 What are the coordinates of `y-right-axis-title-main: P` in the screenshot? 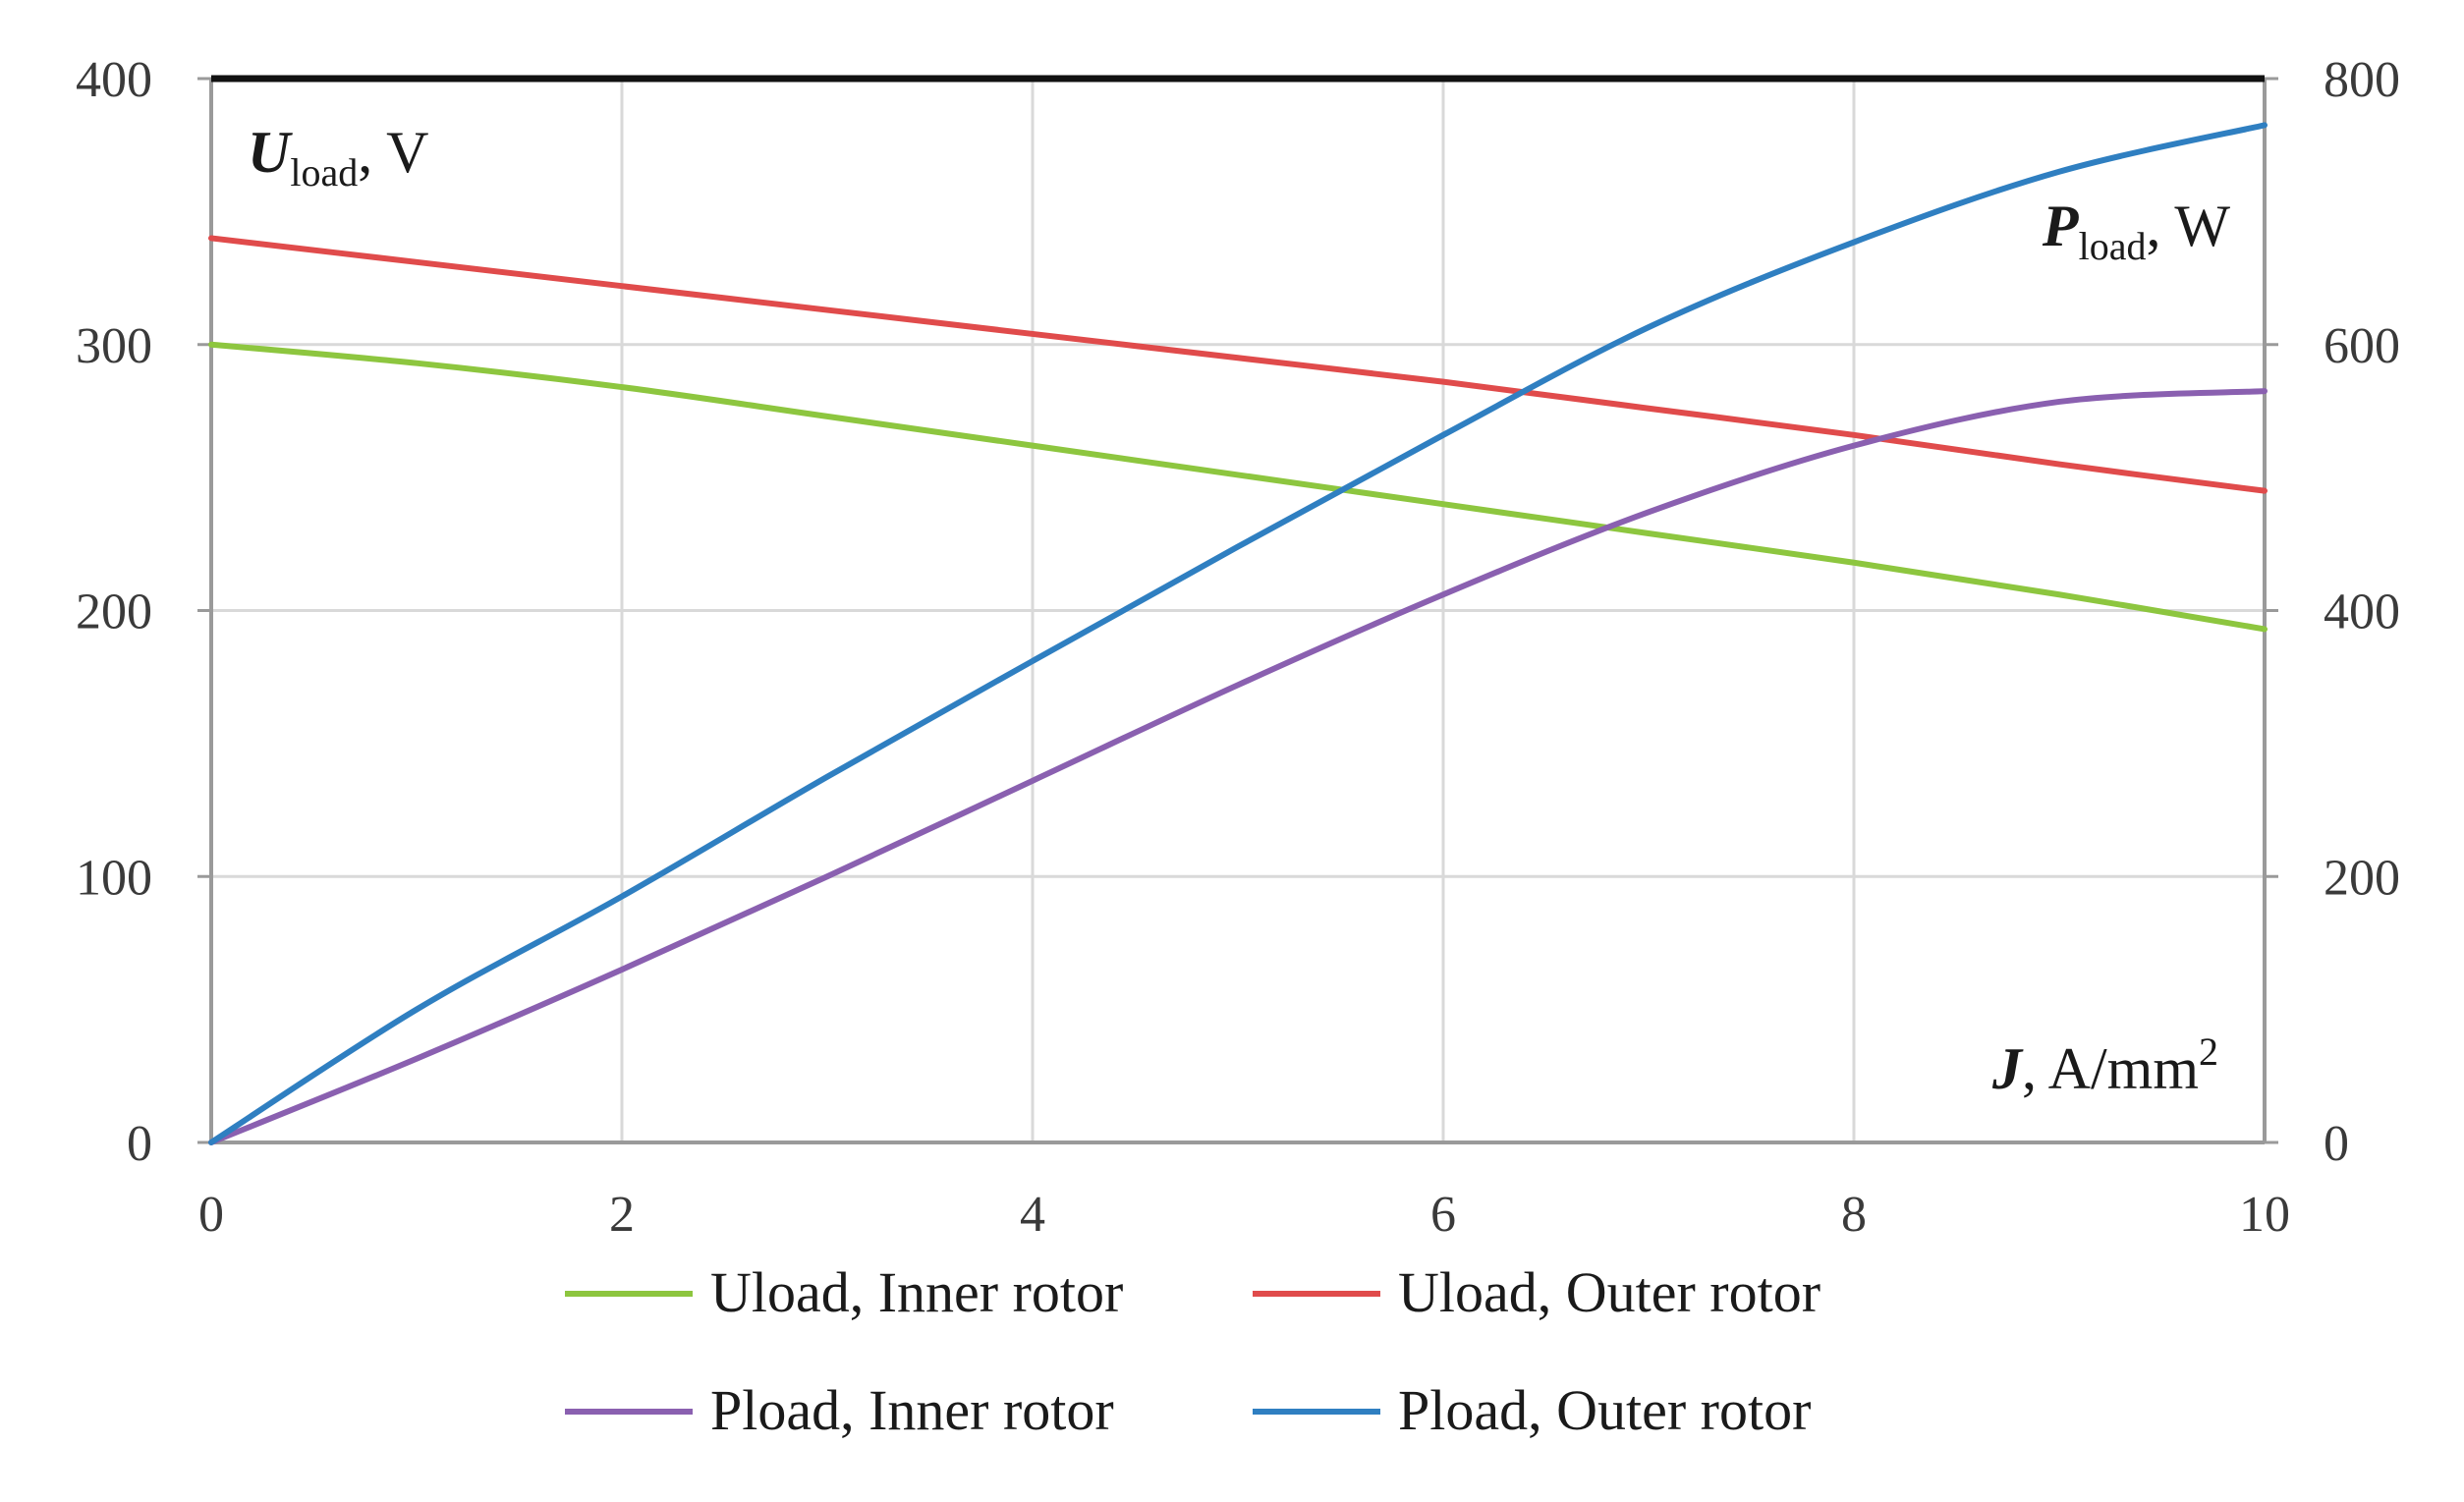 It's located at (2061, 226).